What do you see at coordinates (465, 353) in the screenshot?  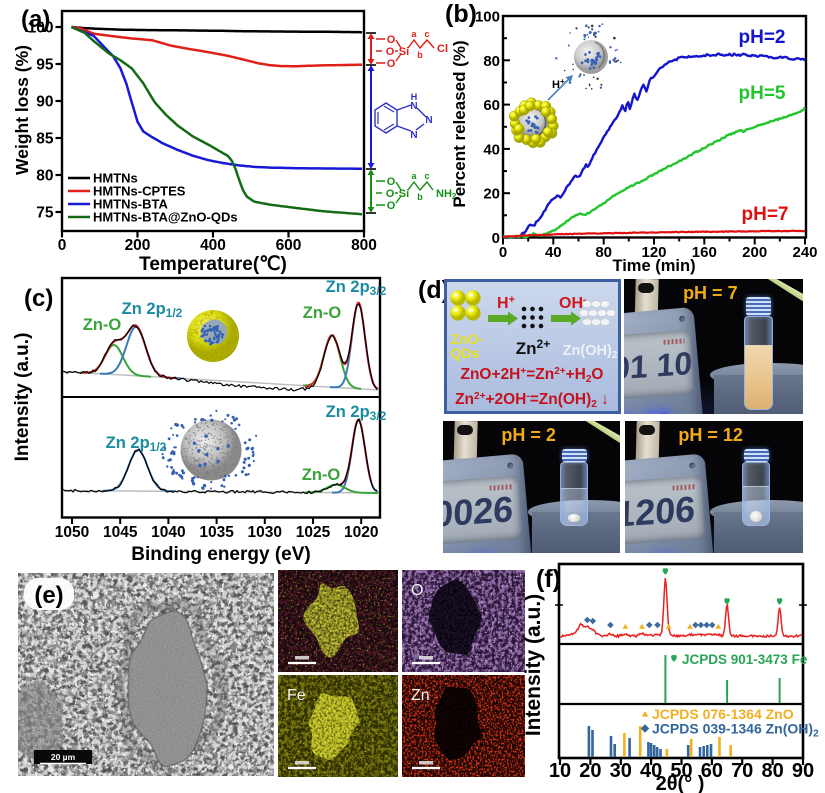 I see `svg-text: QDs` at bounding box center [465, 353].